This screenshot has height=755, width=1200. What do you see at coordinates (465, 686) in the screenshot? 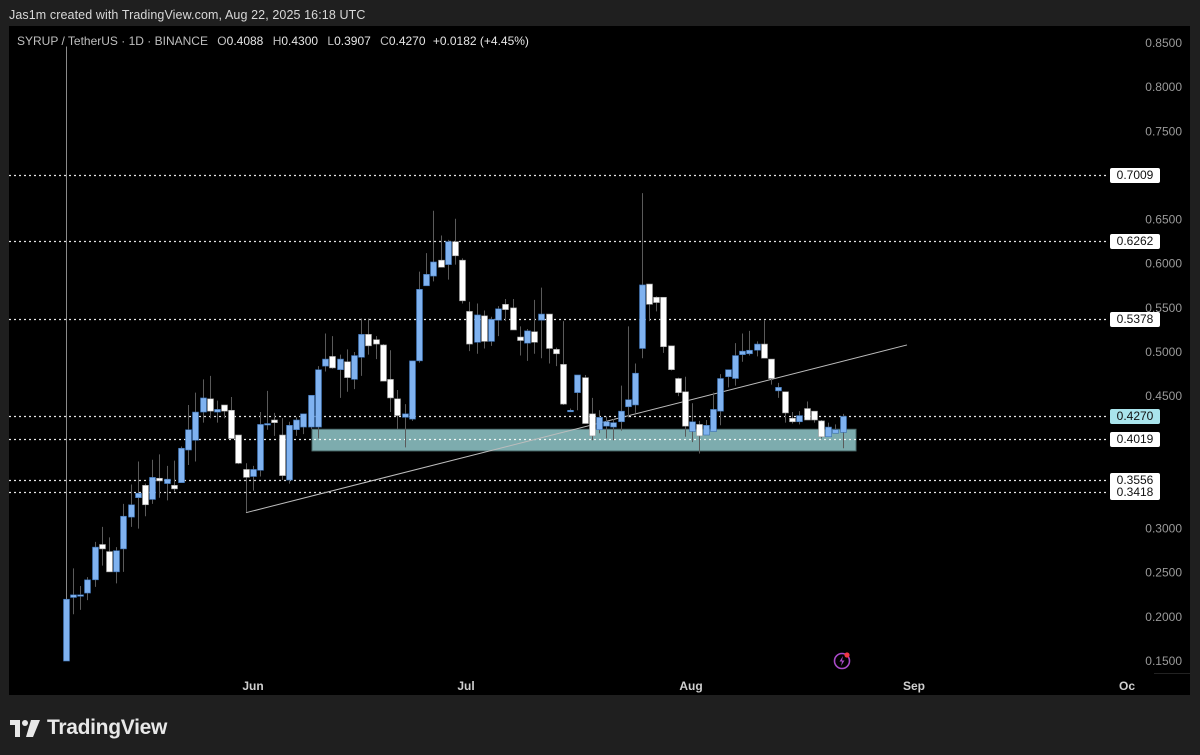
I see `time-tick: Jul` at bounding box center [465, 686].